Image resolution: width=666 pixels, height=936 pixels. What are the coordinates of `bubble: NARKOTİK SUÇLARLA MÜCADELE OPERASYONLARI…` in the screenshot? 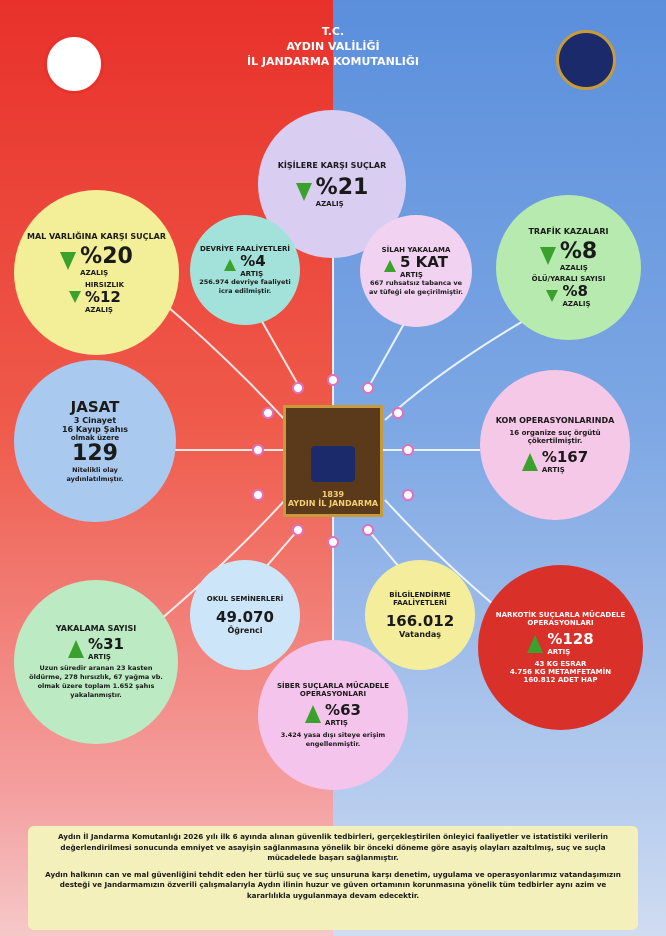 It's located at (560, 647).